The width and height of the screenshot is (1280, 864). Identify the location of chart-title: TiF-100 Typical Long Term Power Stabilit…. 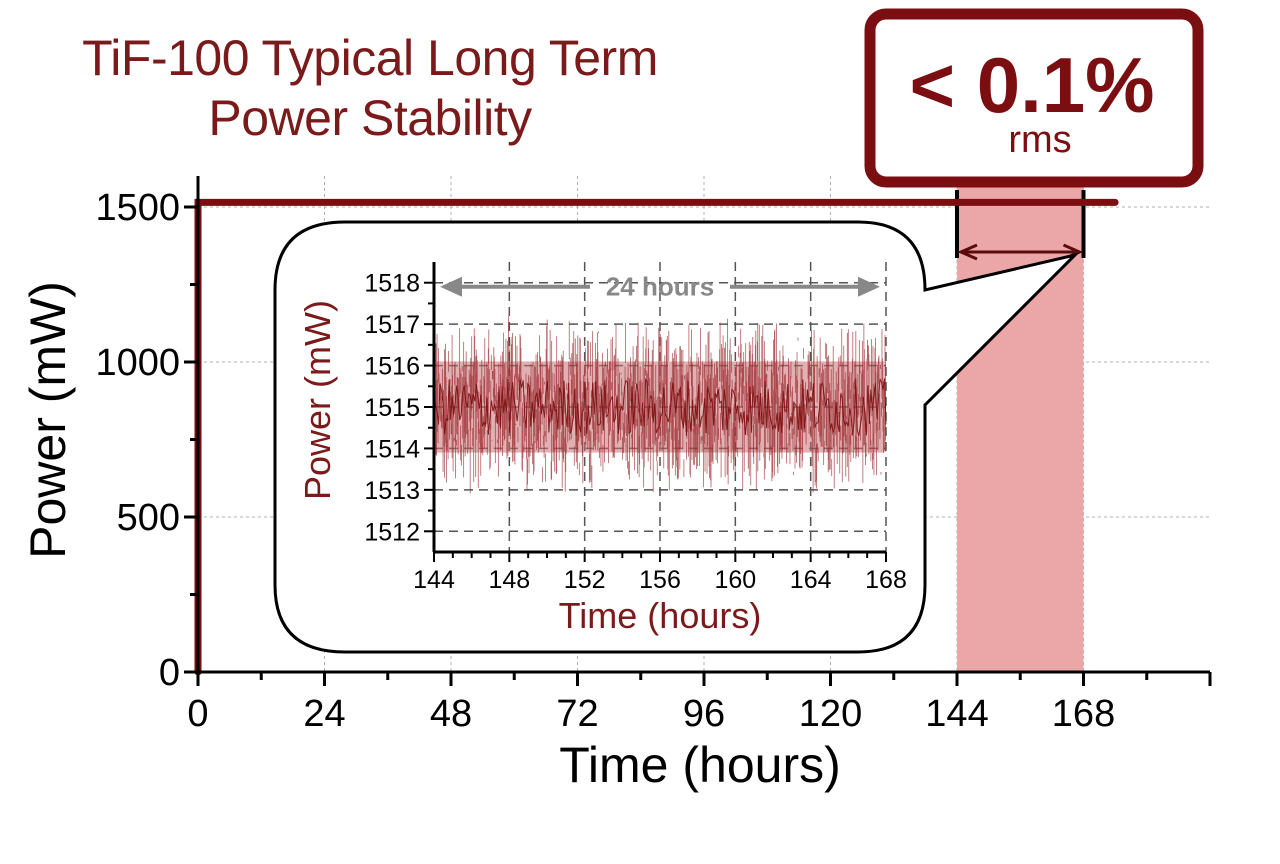
(370, 88).